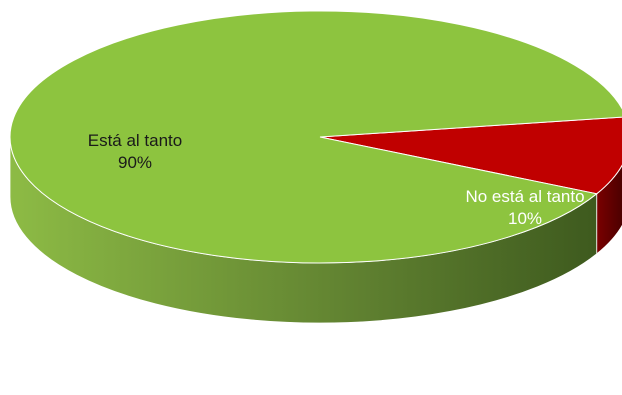  Describe the element at coordinates (525, 196) in the screenshot. I see `slice-name: No está al tanto` at that location.